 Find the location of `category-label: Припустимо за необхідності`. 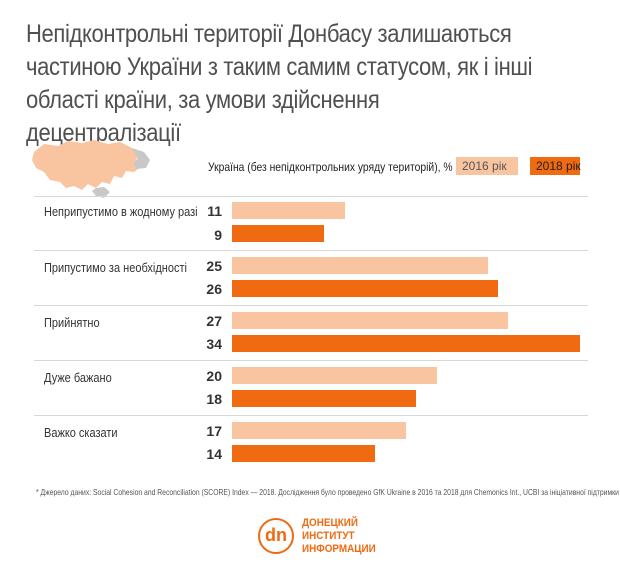

category-label: Припустимо за необхідності is located at coordinates (115, 268).